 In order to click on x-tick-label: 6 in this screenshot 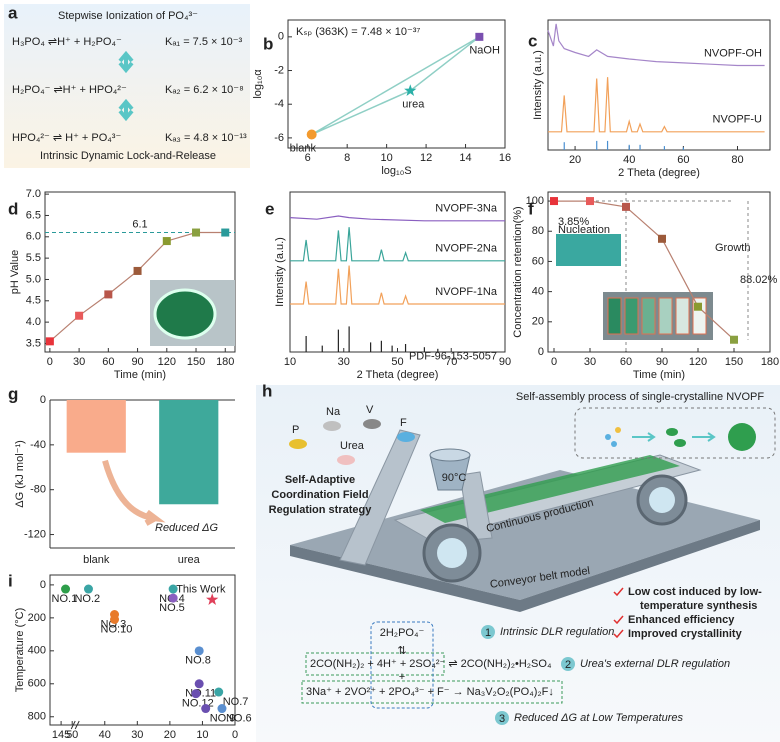, I will do `click(308, 158)`.